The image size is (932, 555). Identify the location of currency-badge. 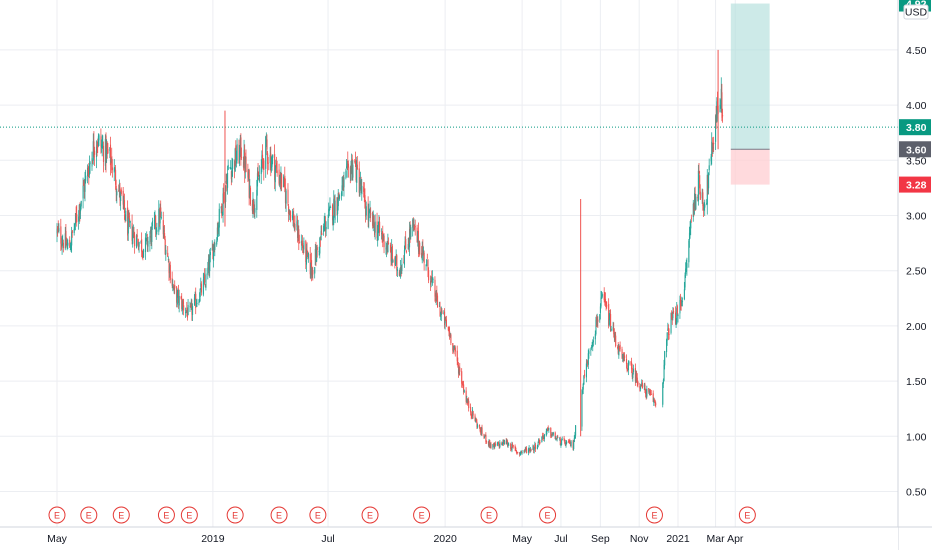
(916, 12).